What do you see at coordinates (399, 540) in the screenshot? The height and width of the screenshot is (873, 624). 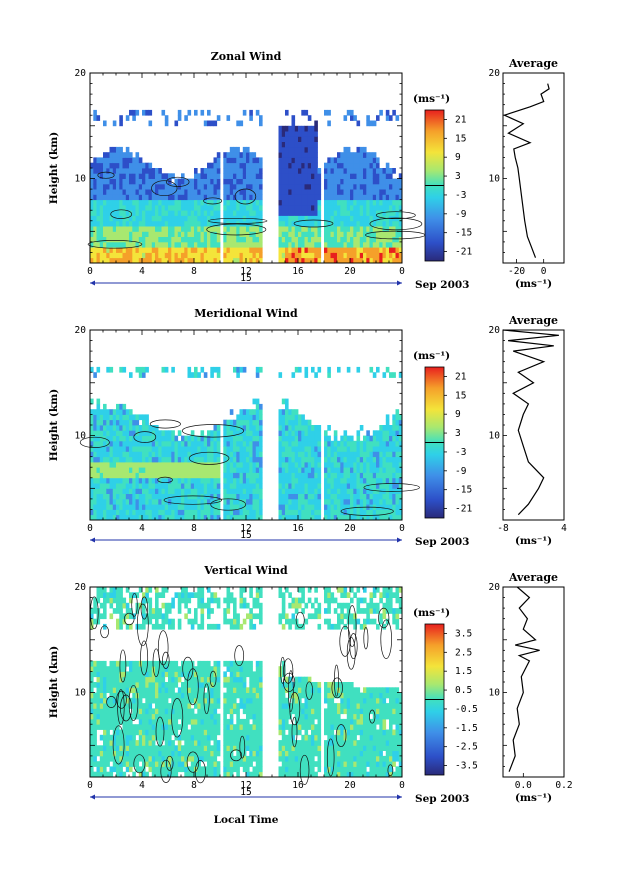 I see `day-bar-arrow` at bounding box center [399, 540].